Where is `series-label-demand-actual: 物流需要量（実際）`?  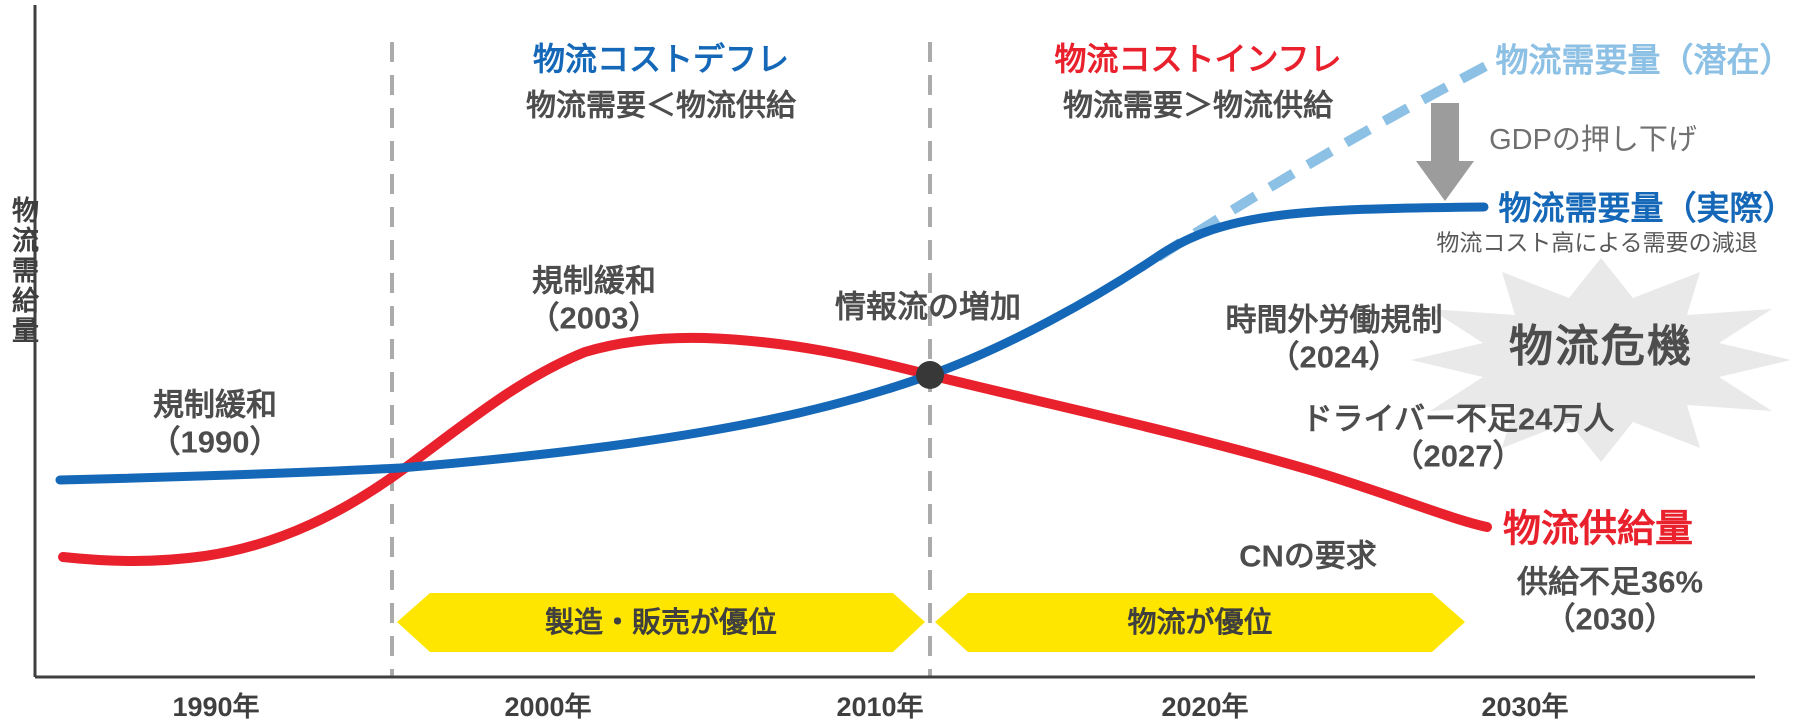
series-label-demand-actual: 物流需要量（実際） is located at coordinates (1647, 208).